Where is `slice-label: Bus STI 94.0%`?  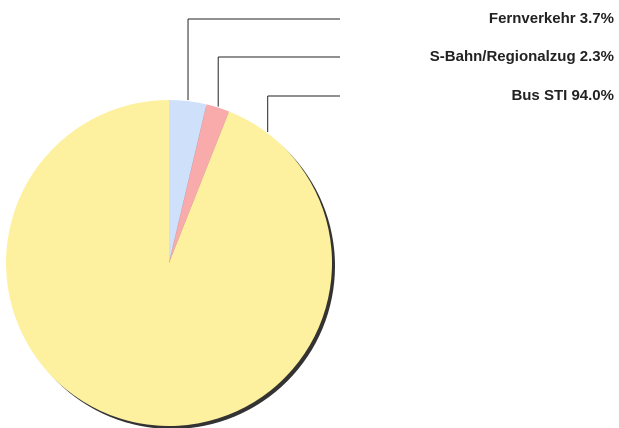 slice-label: Bus STI 94.0% is located at coordinates (562, 95).